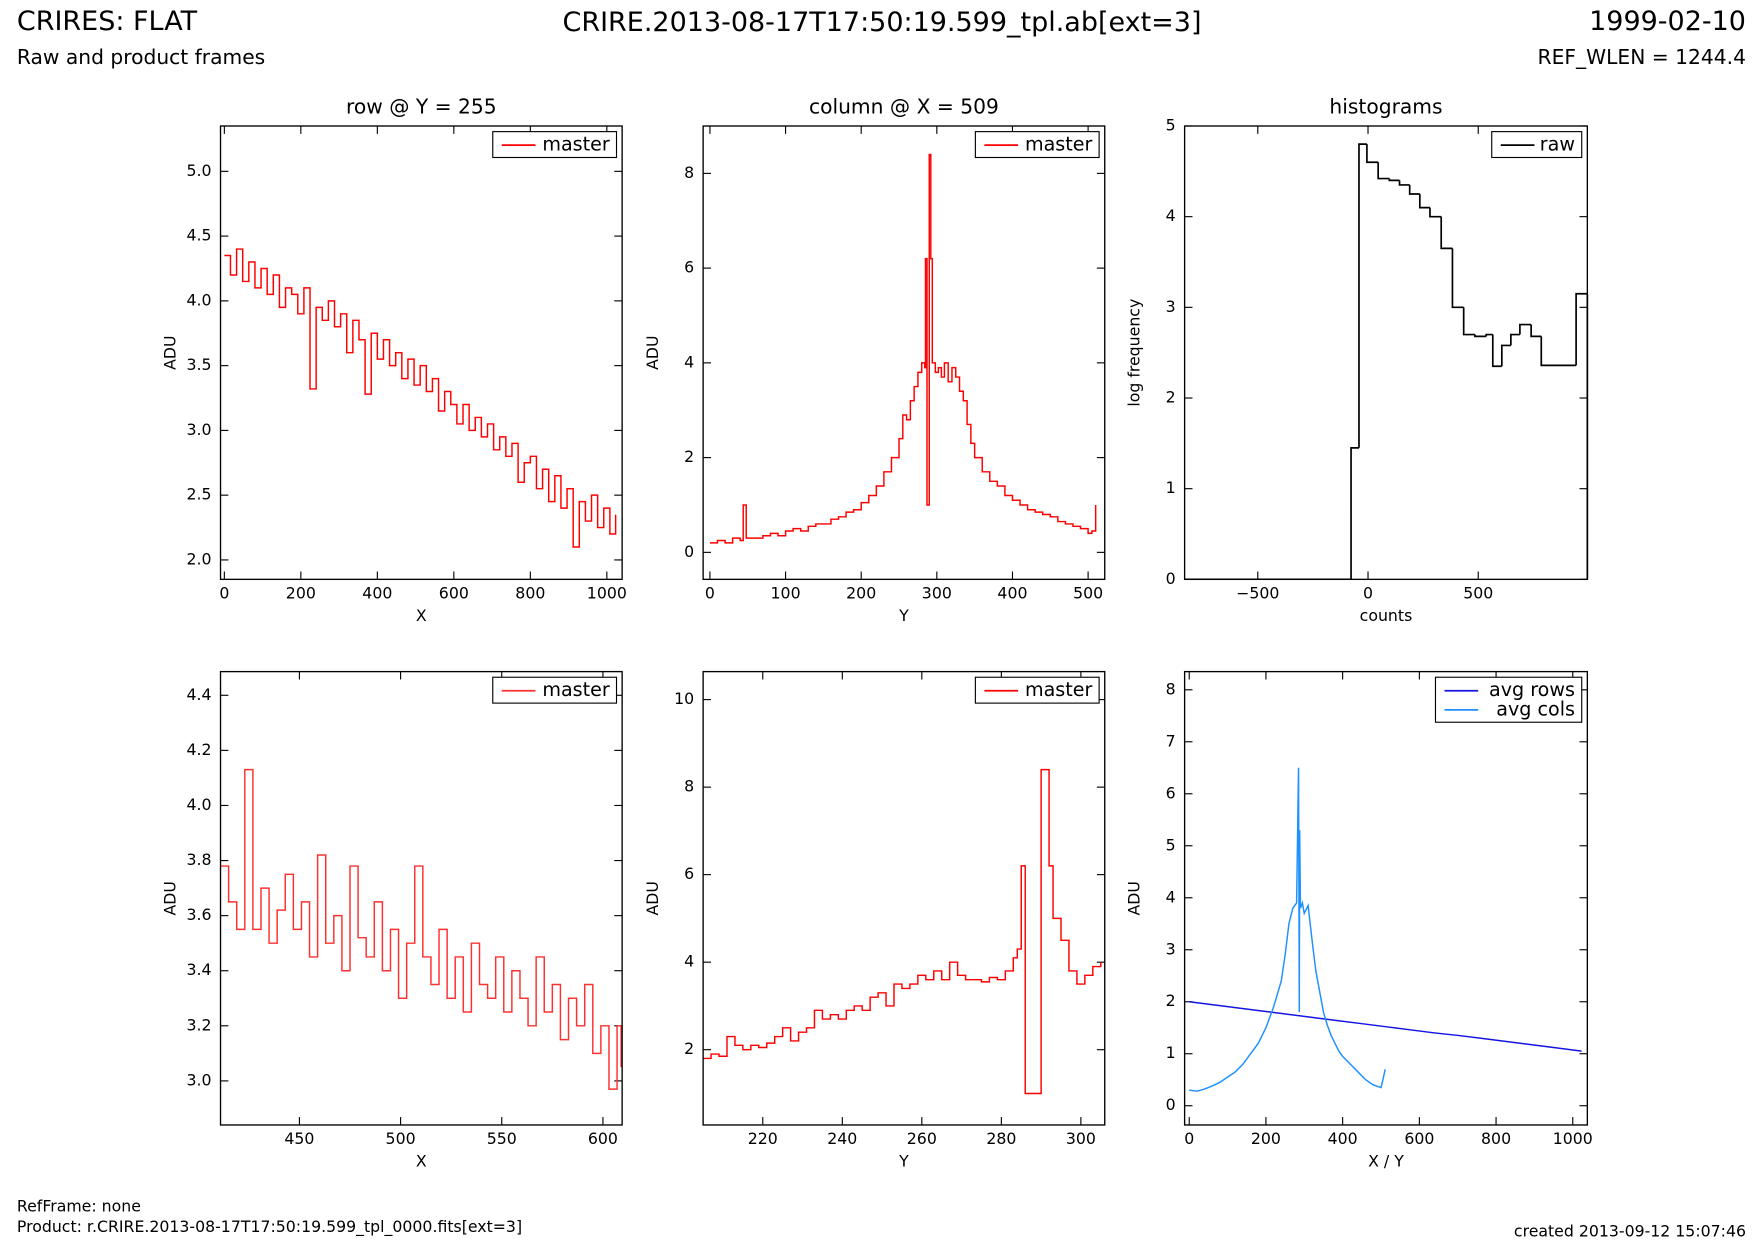 The width and height of the screenshot is (1755, 1245). I want to click on x-tick-label: 550, so click(502, 1138).